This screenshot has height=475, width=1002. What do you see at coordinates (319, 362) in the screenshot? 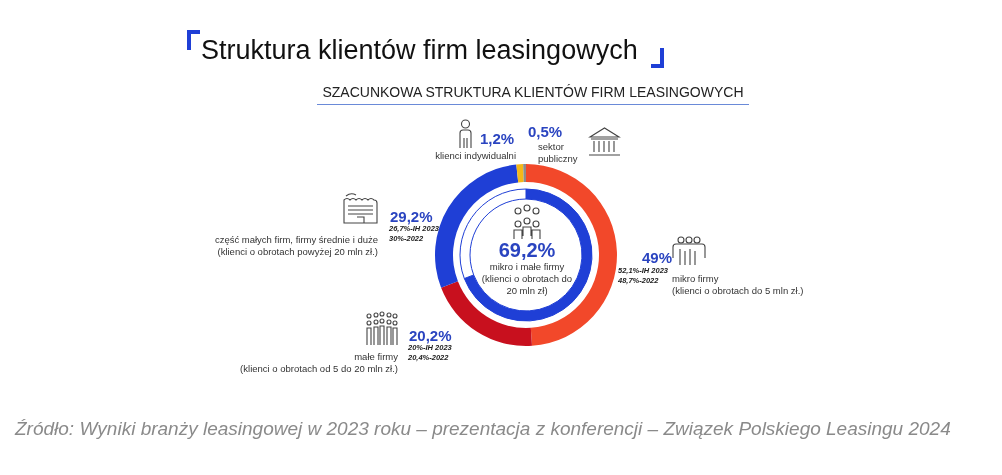
I see `slice-label: małe firmy (klienci o obrotach od 5 do 20 mln zł.)` at bounding box center [319, 362].